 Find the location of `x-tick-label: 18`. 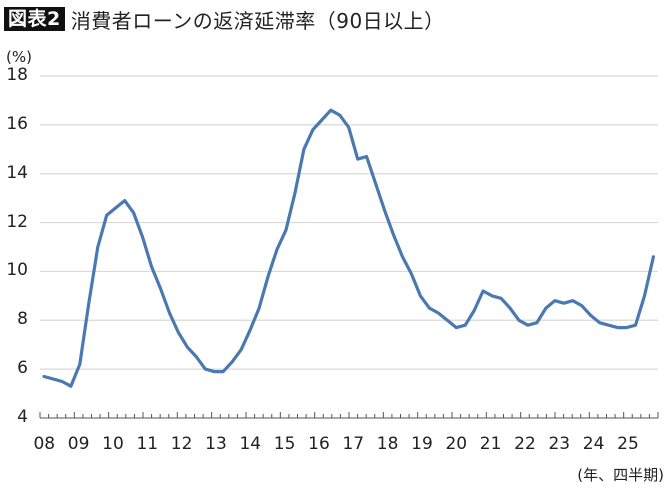

x-tick-label: 18 is located at coordinates (387, 444).